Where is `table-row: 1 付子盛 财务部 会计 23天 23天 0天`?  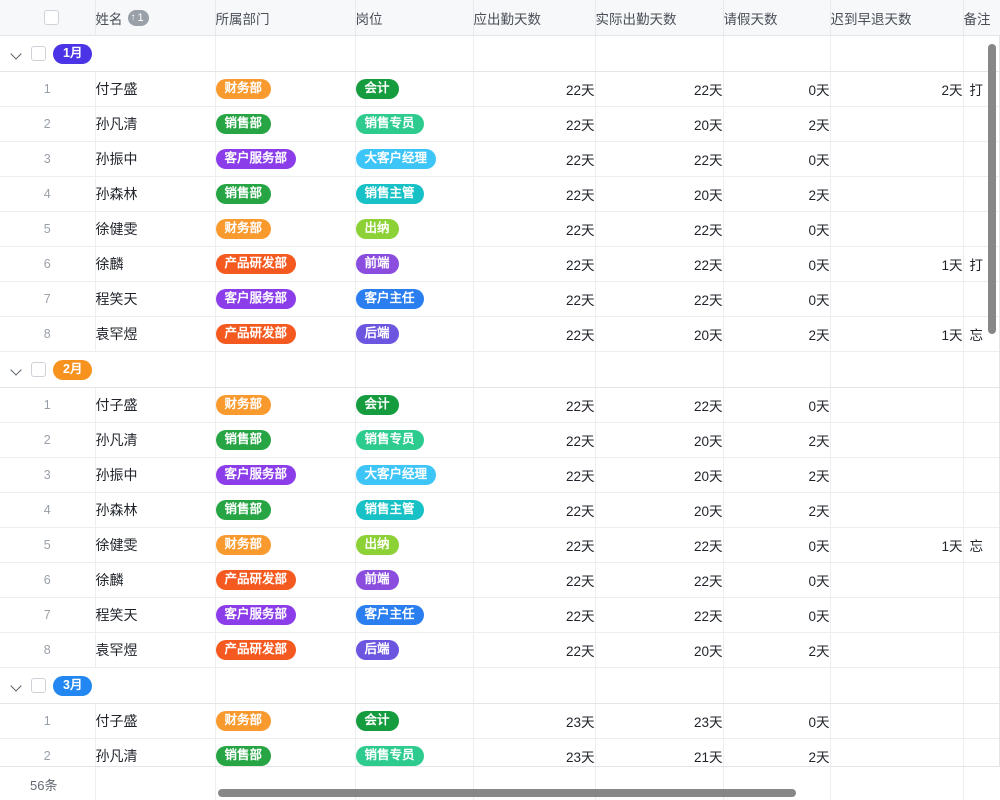
table-row: 1 付子盛 财务部 会计 23天 23天 0天 is located at coordinates (500, 721).